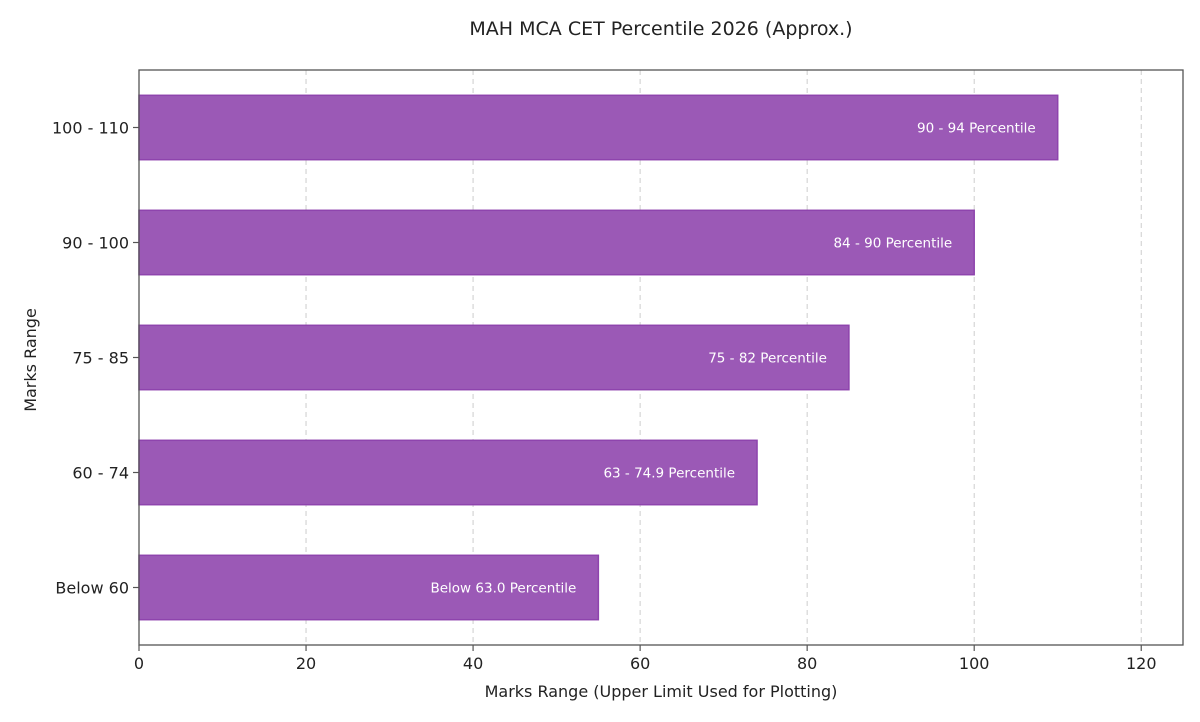 Image resolution: width=1200 pixels, height=722 pixels. I want to click on bar-data-label: 63 - 74.9 Percentile, so click(669, 474).